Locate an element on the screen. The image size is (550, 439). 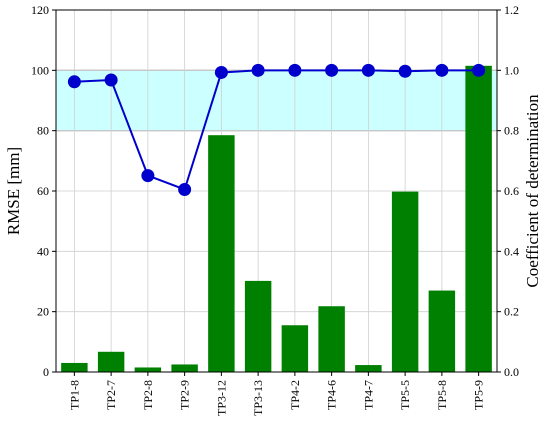
x-tick-label: TP2-8 is located at coordinates (148, 395).